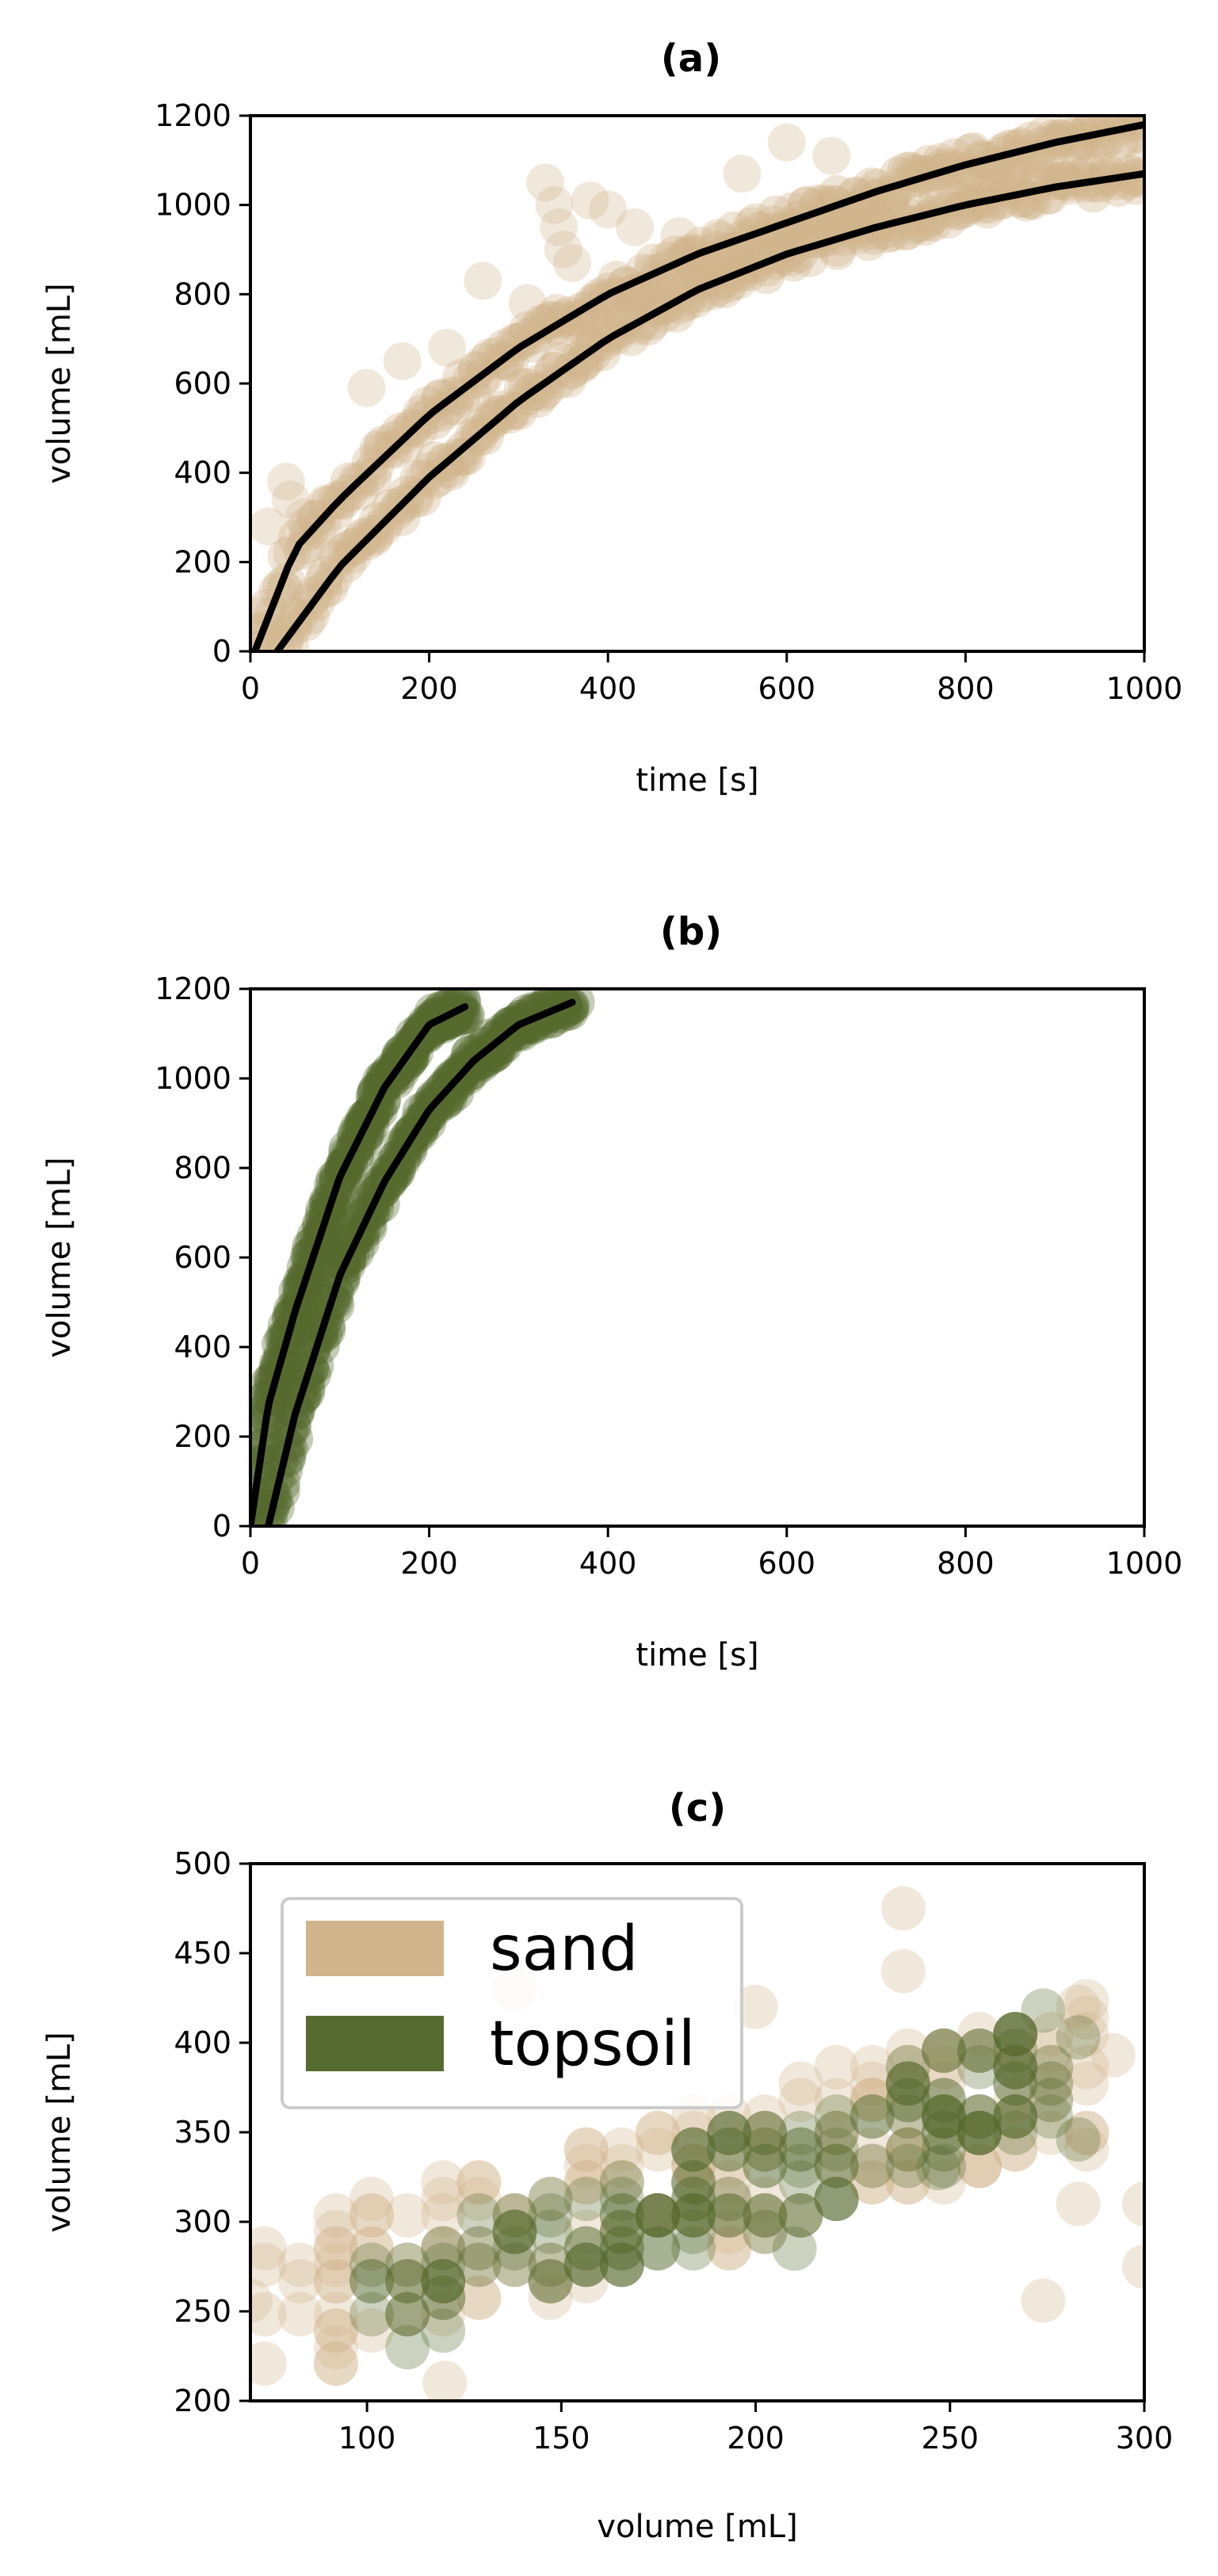 The image size is (1218, 2576). Describe the element at coordinates (787, 688) in the screenshot. I see `x-tick-label: 600` at that location.